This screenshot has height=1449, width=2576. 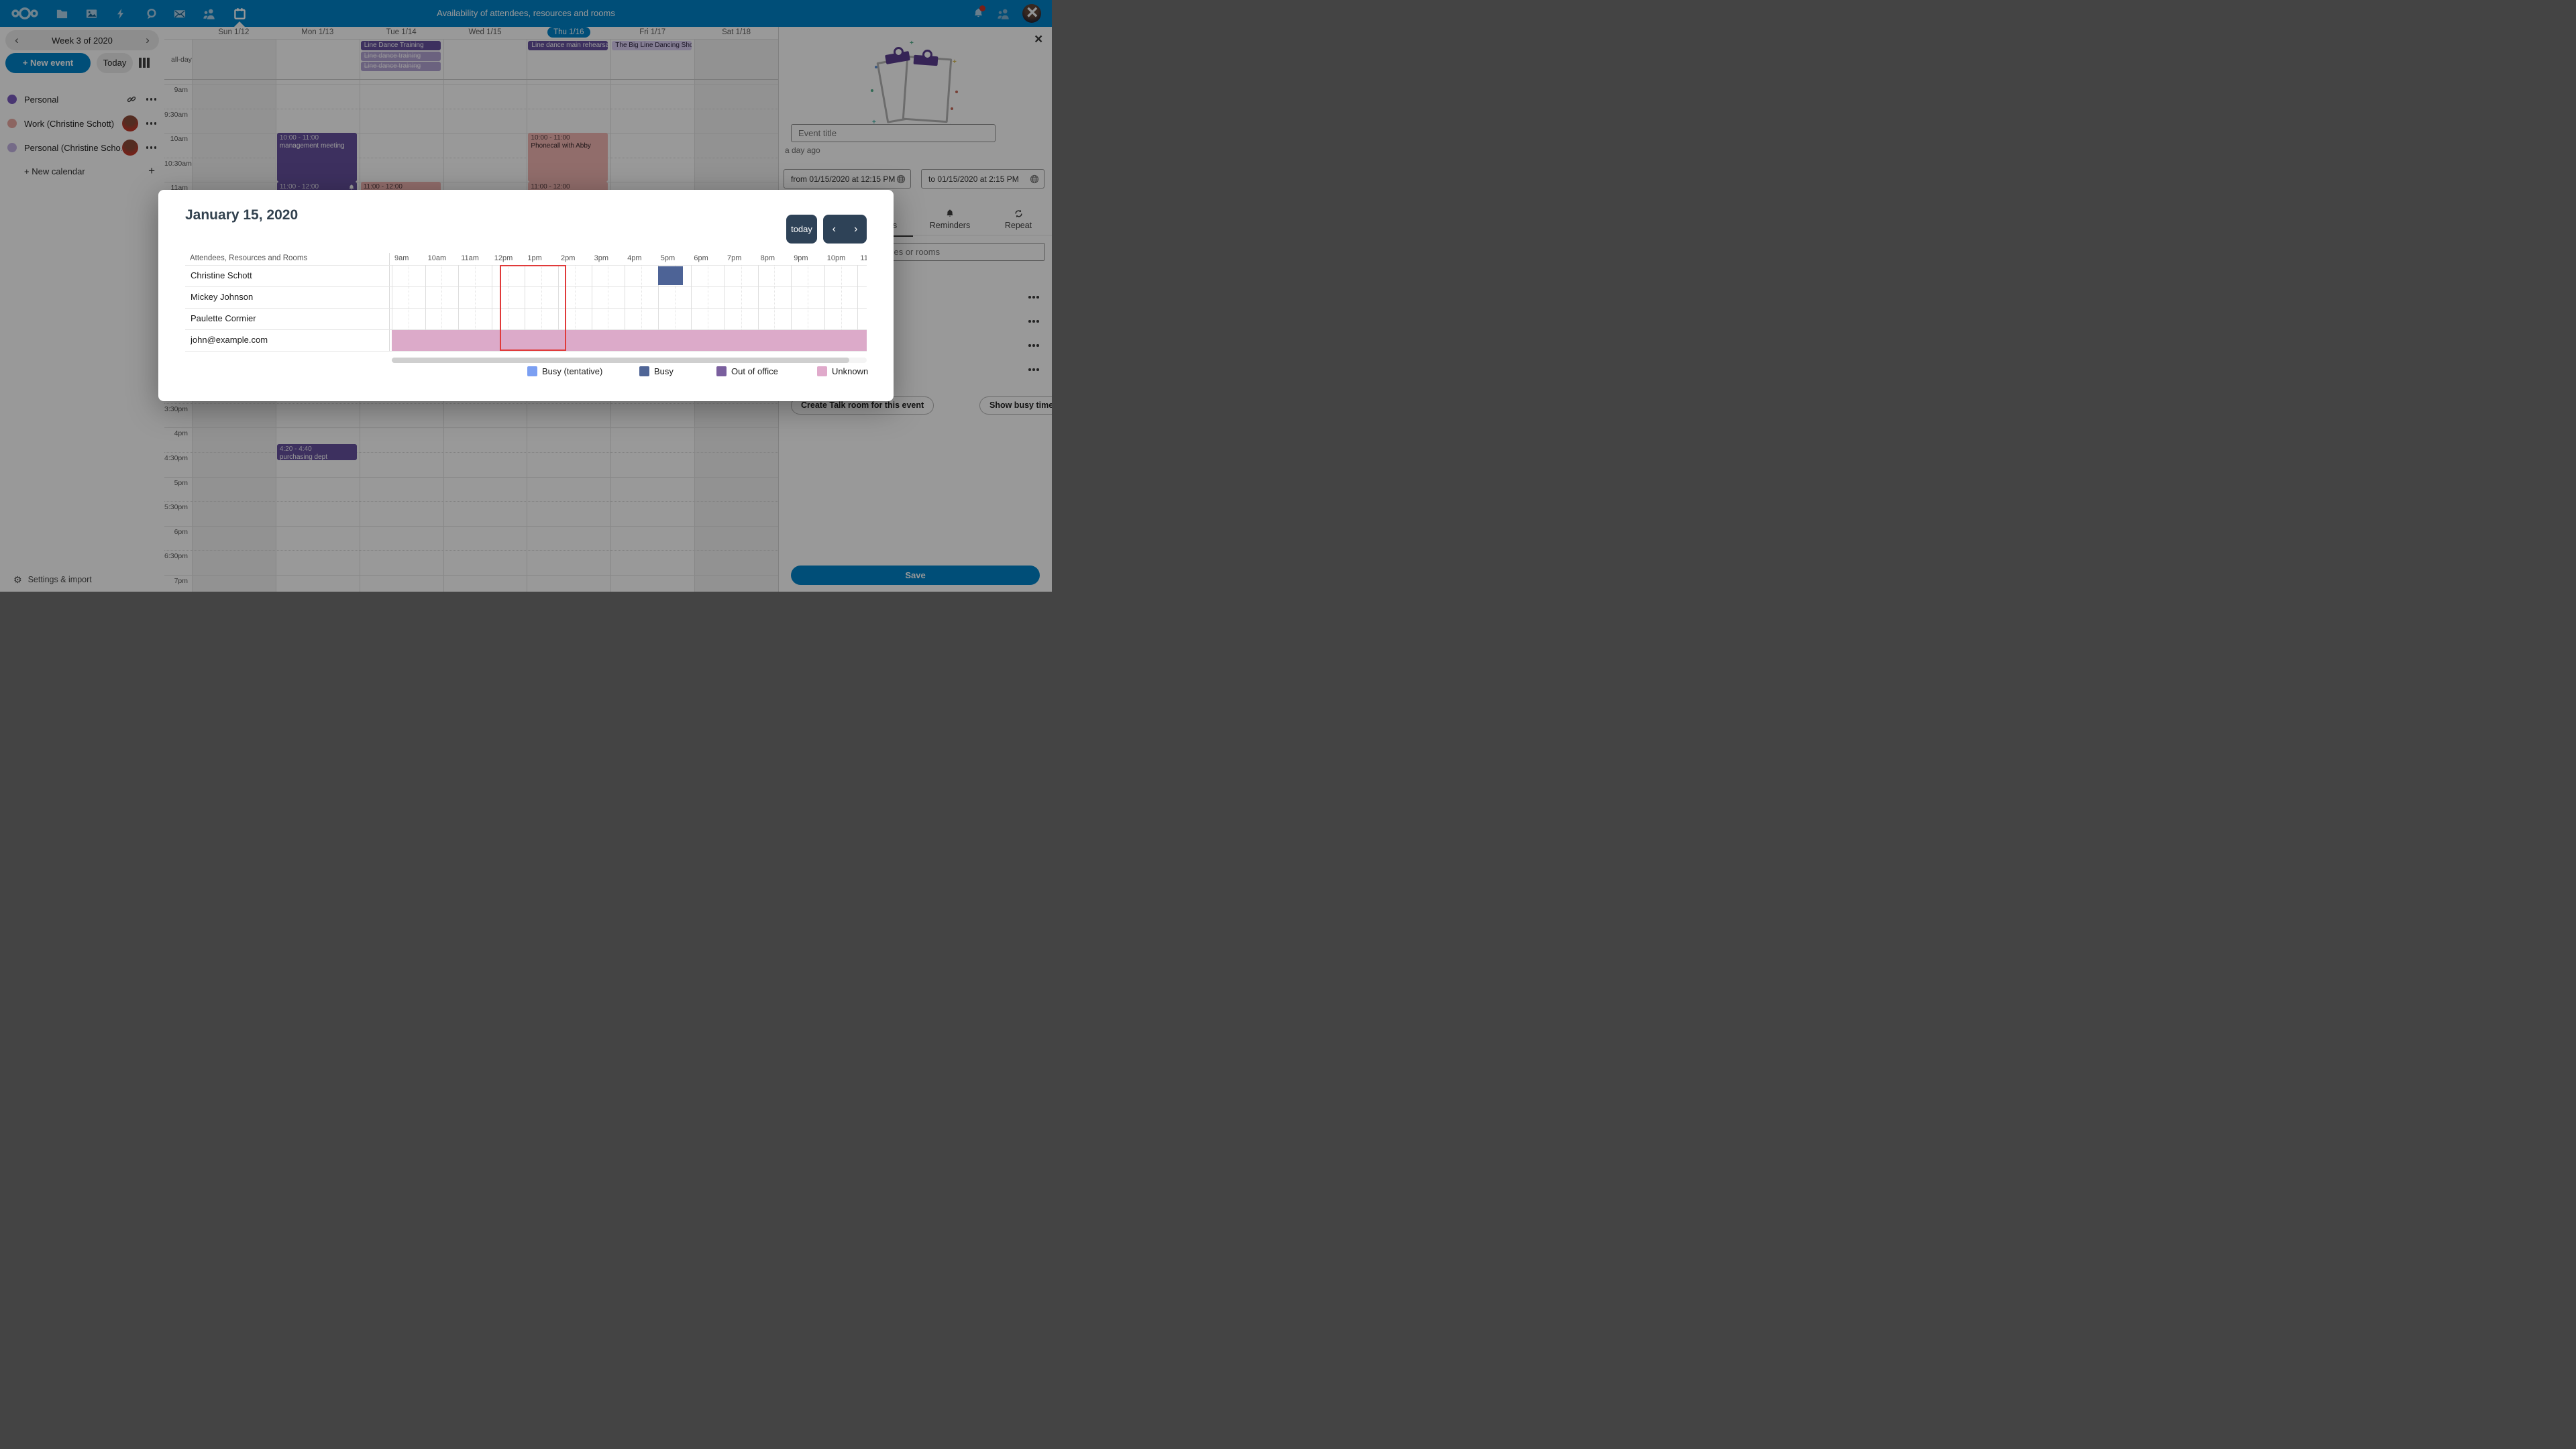 I want to click on timeline-scrollbar-track, so click(x=629, y=360).